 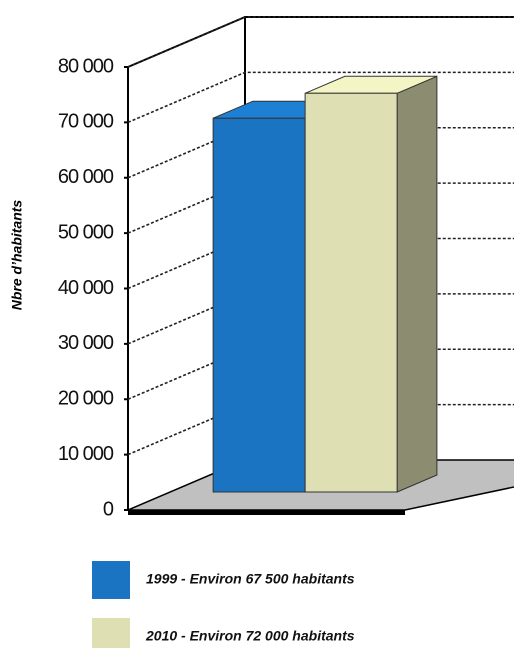 I want to click on legend-label: 1999 - Environ 67 500 habitants, so click(x=250, y=579).